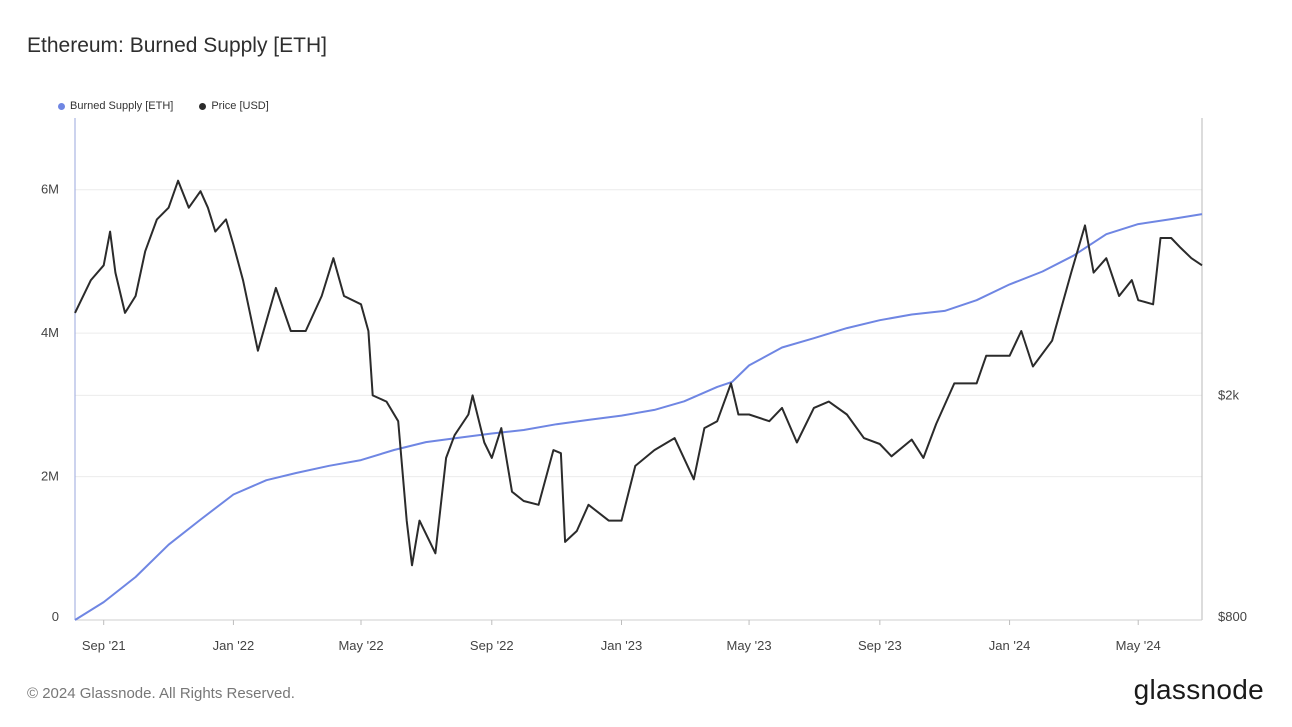 Image resolution: width=1292 pixels, height=727 pixels. I want to click on y-right-tick-label: $2k, so click(1228, 394).